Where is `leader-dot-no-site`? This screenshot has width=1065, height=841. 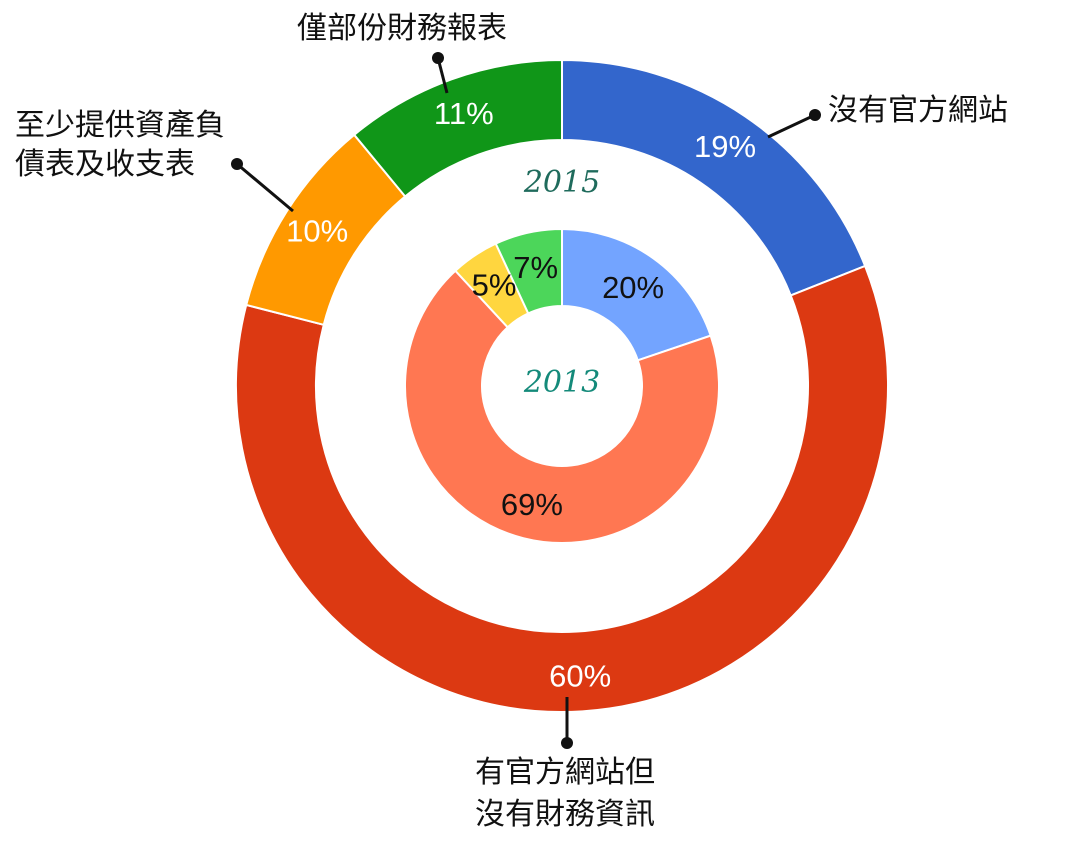
leader-dot-no-site is located at coordinates (815, 115).